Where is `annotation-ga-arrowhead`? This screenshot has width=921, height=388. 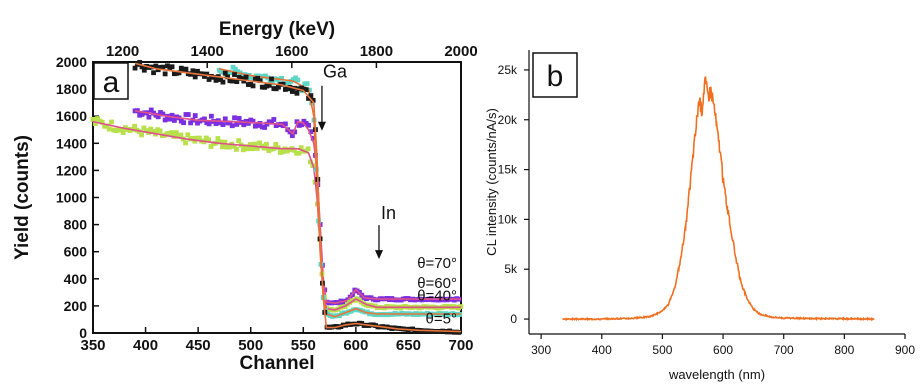
annotation-ga-arrowhead is located at coordinates (321, 126).